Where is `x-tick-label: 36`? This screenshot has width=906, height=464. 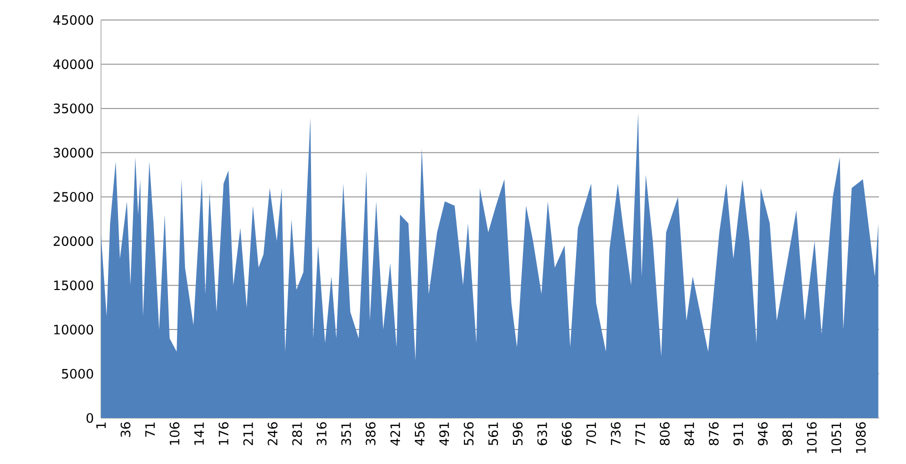
x-tick-label: 36 is located at coordinates (125, 429).